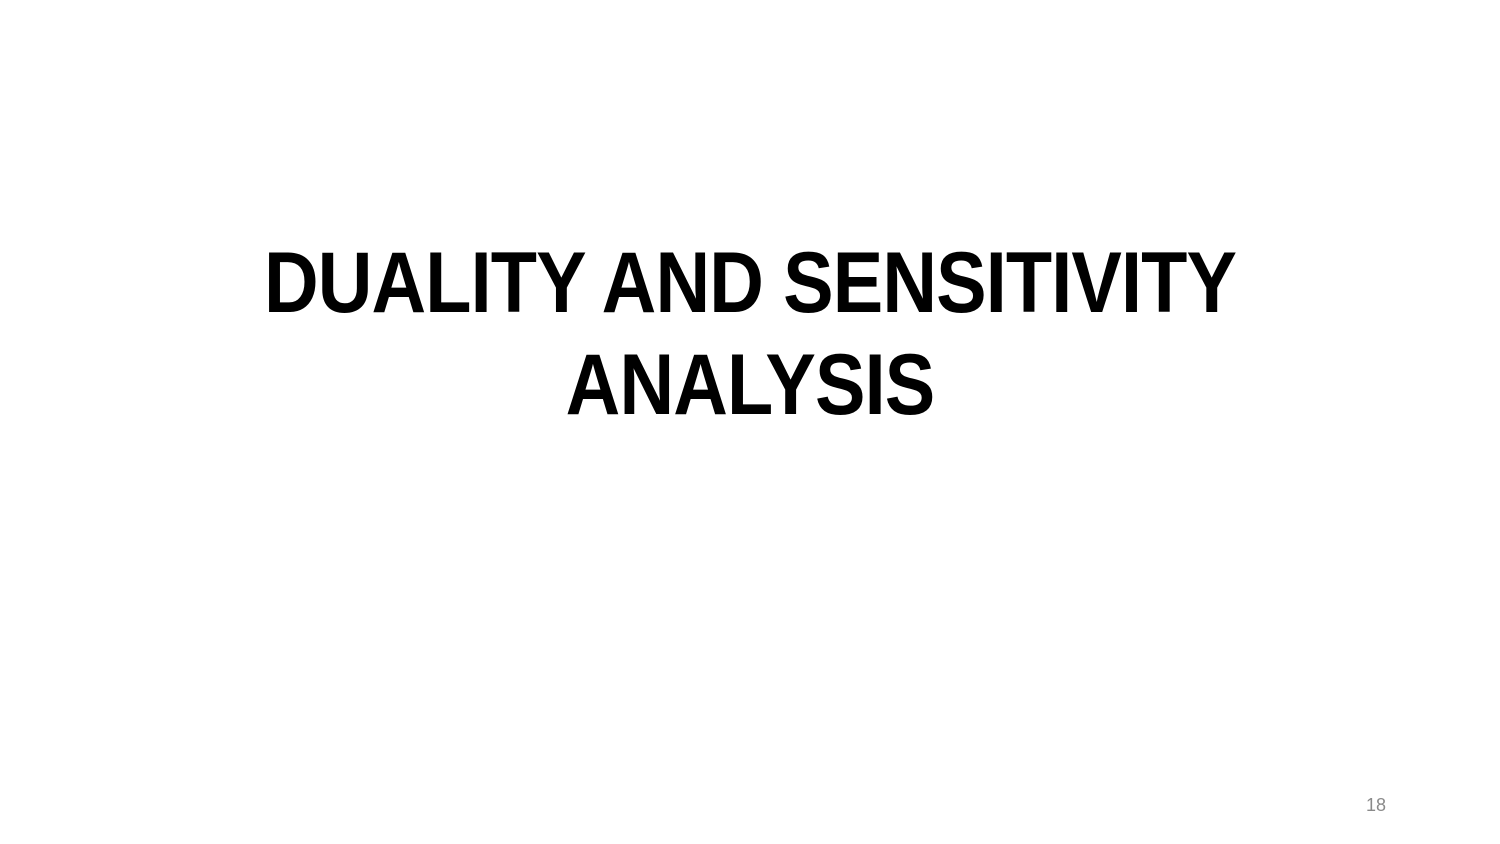 This screenshot has width=1500, height=844. What do you see at coordinates (750, 283) in the screenshot?
I see `slide-title-line-1: DUALITY AND SENSITIVITY` at bounding box center [750, 283].